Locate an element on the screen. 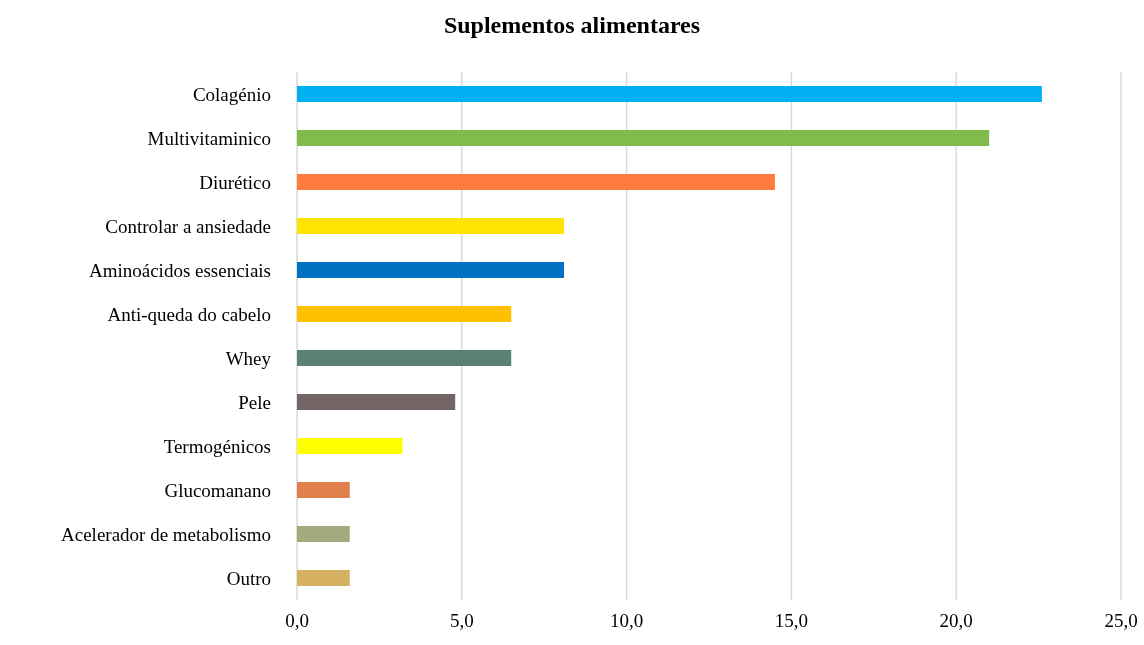 The height and width of the screenshot is (645, 1144). y-tick-label: Anti-queda do cabelo is located at coordinates (189, 314).